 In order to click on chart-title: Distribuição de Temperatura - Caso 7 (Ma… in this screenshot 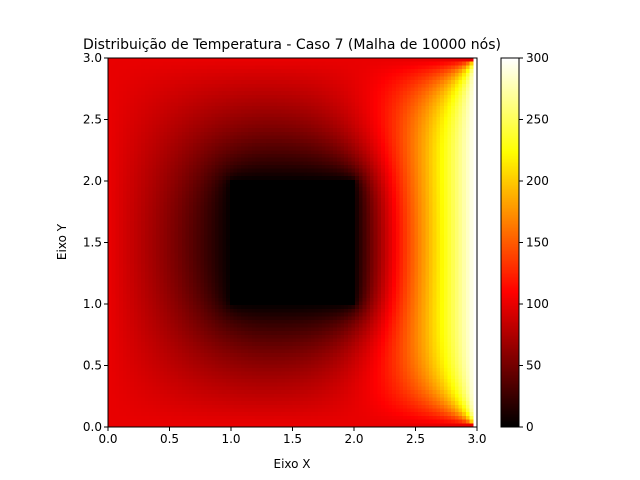, I will do `click(292, 45)`.